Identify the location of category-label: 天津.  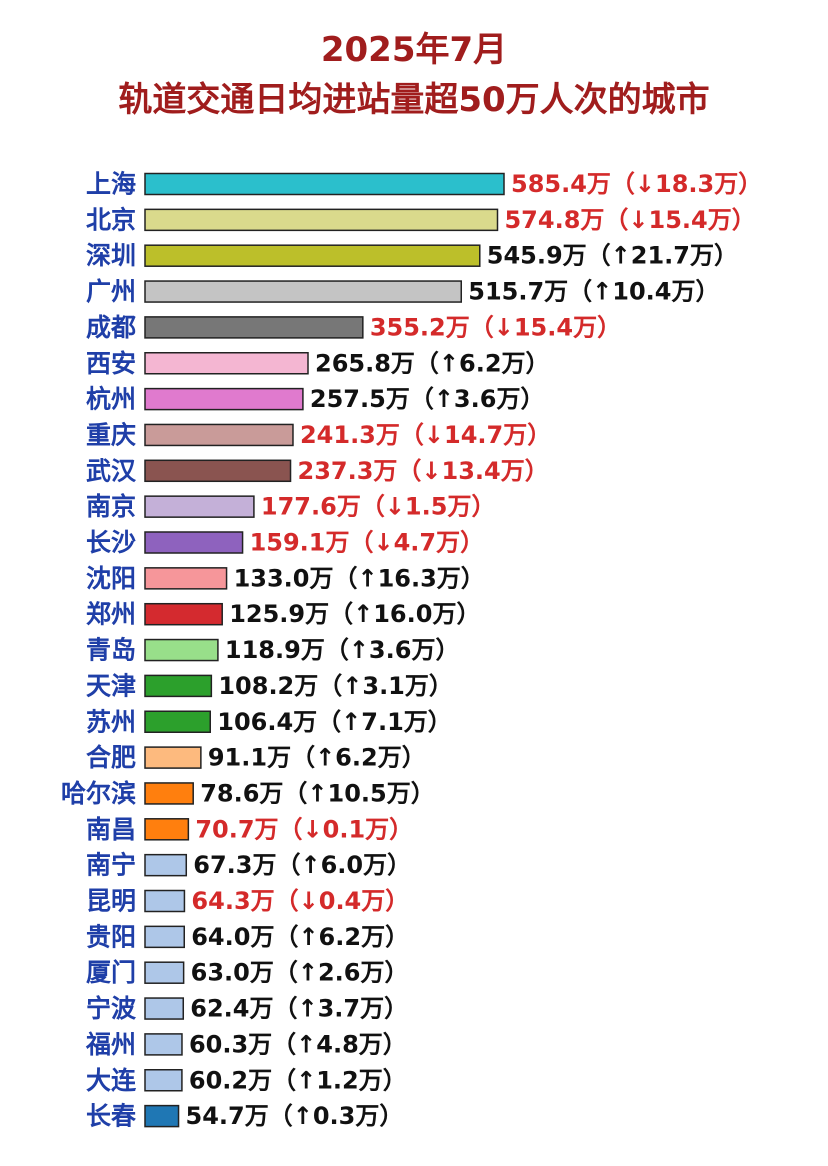
(111, 685).